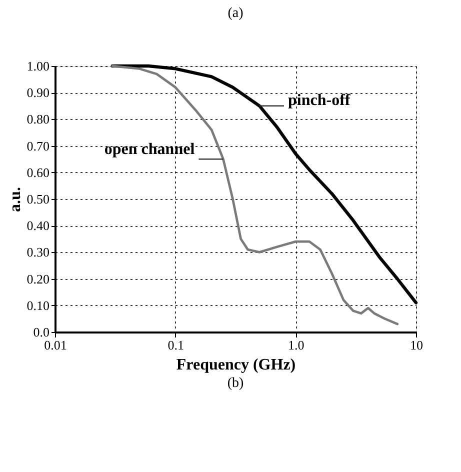 The height and width of the screenshot is (472, 461). Describe the element at coordinates (38, 66) in the screenshot. I see `y-tick-label: 1.00` at that location.